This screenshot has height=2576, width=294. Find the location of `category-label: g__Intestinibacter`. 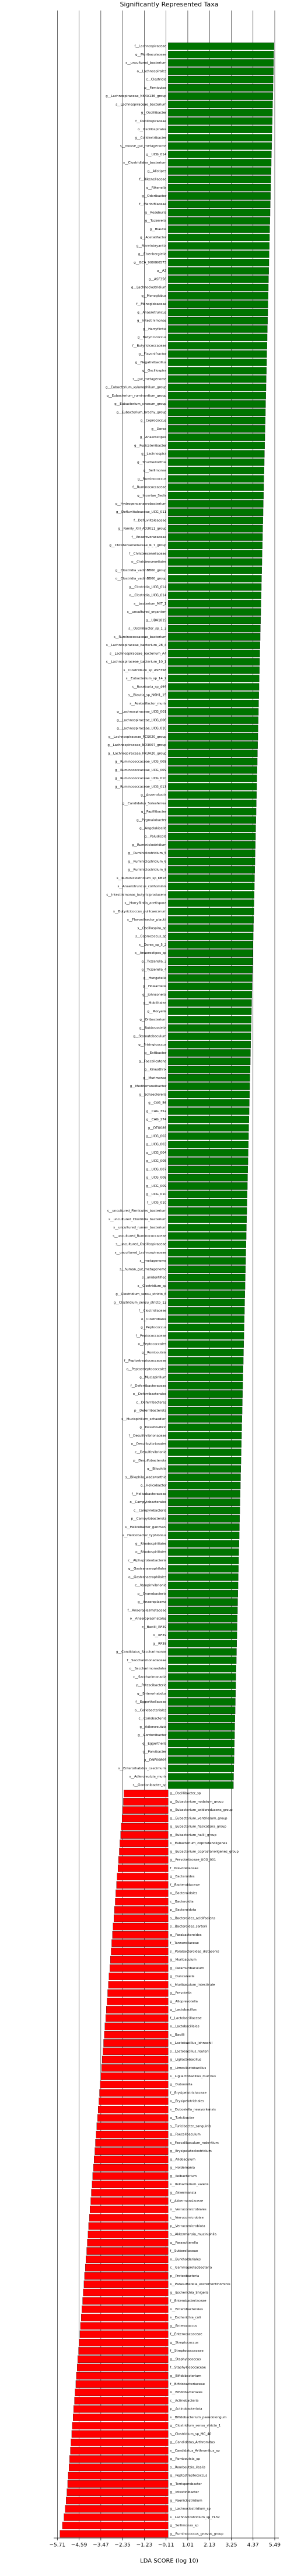

category-label: g__Intestinibacter is located at coordinates (184, 2492).